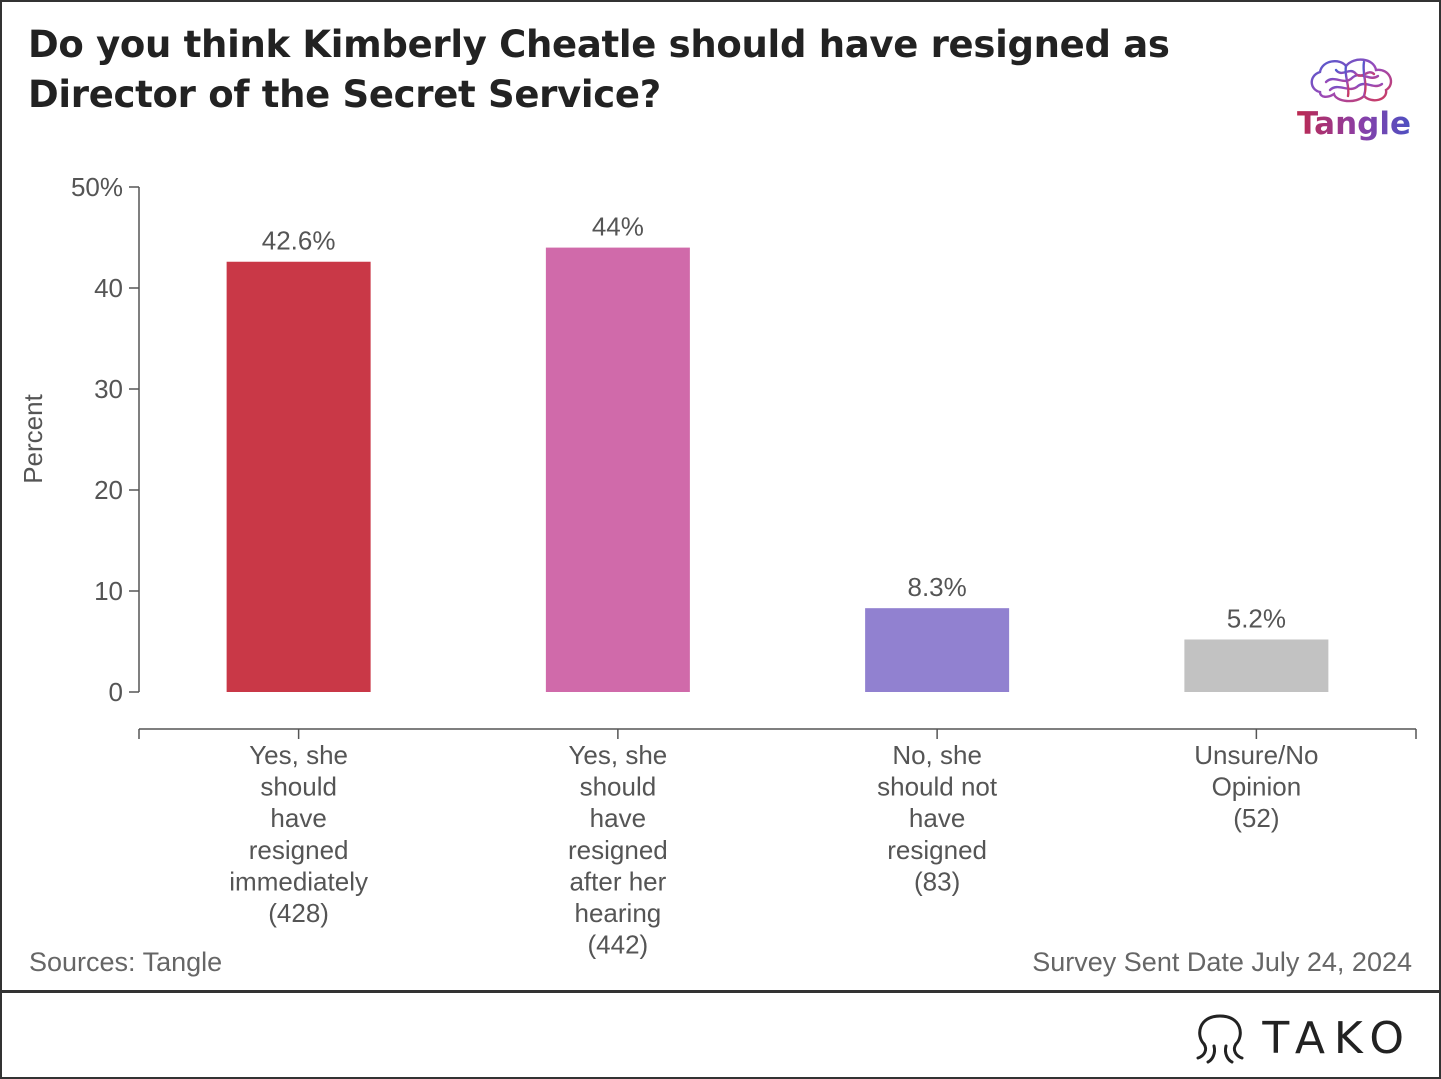  I want to click on brain-icon, so click(1351, 80).